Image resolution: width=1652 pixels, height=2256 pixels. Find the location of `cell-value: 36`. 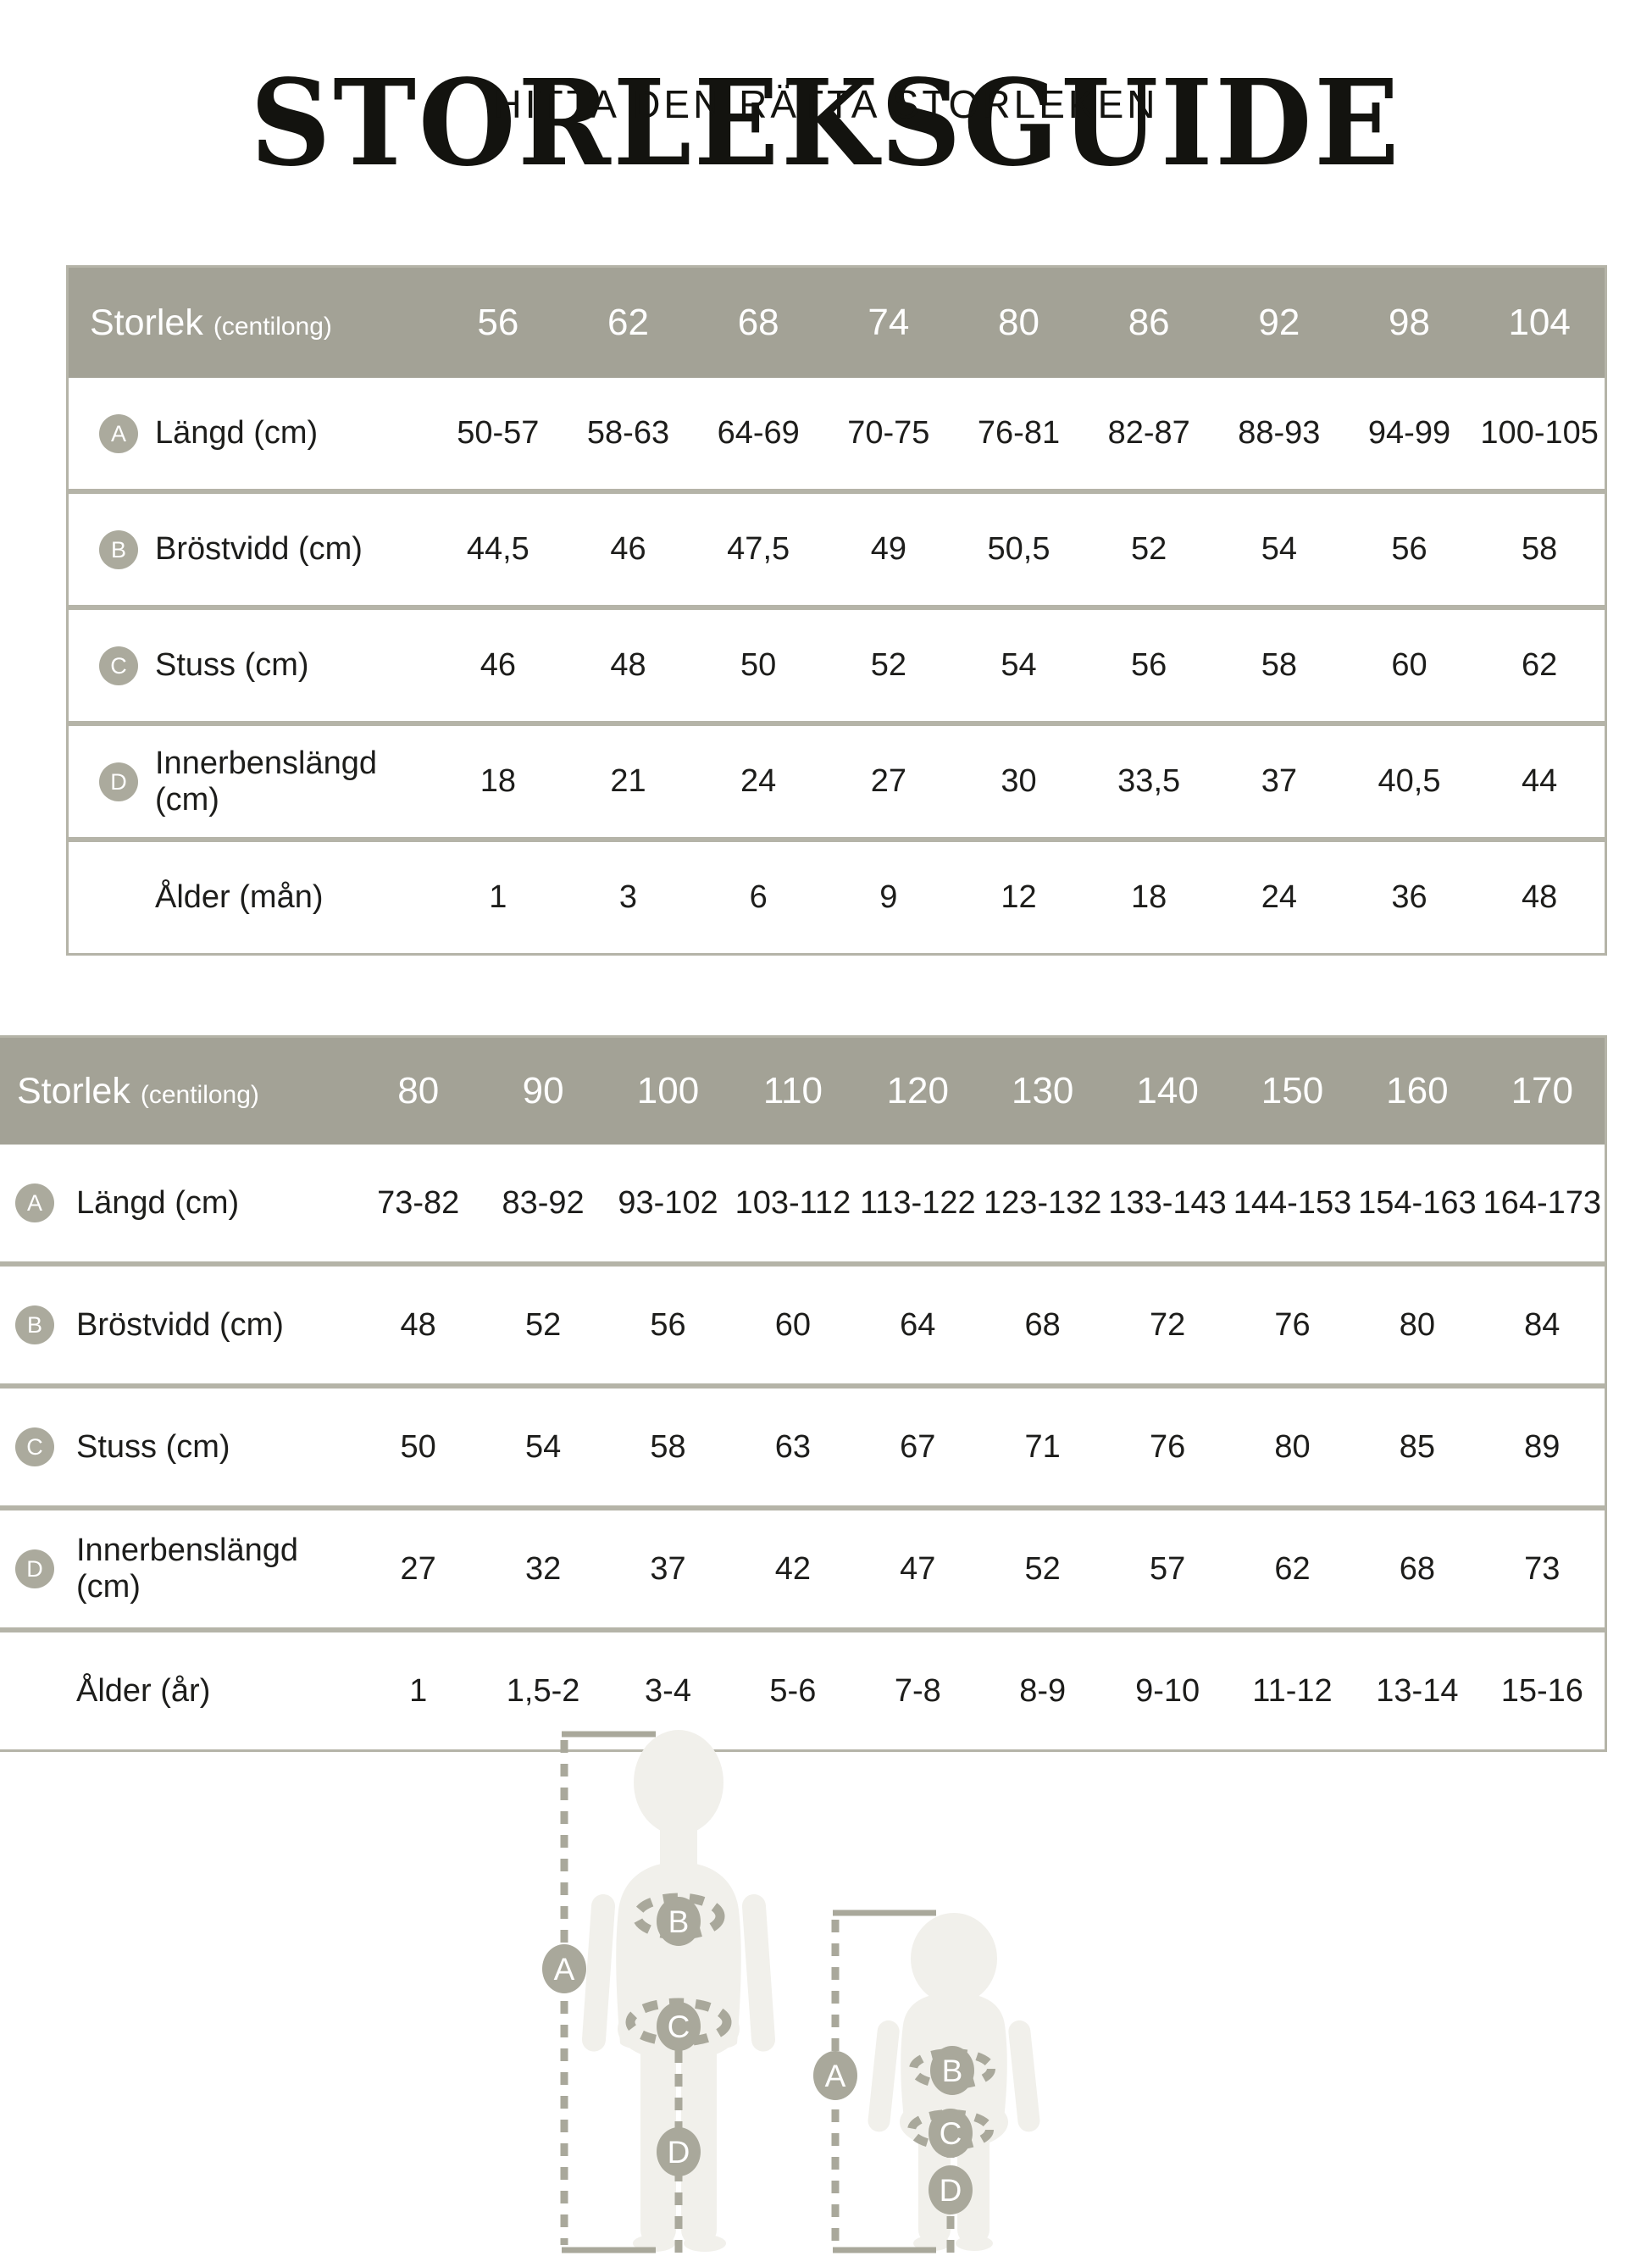

cell-value: 36 is located at coordinates (1409, 897).